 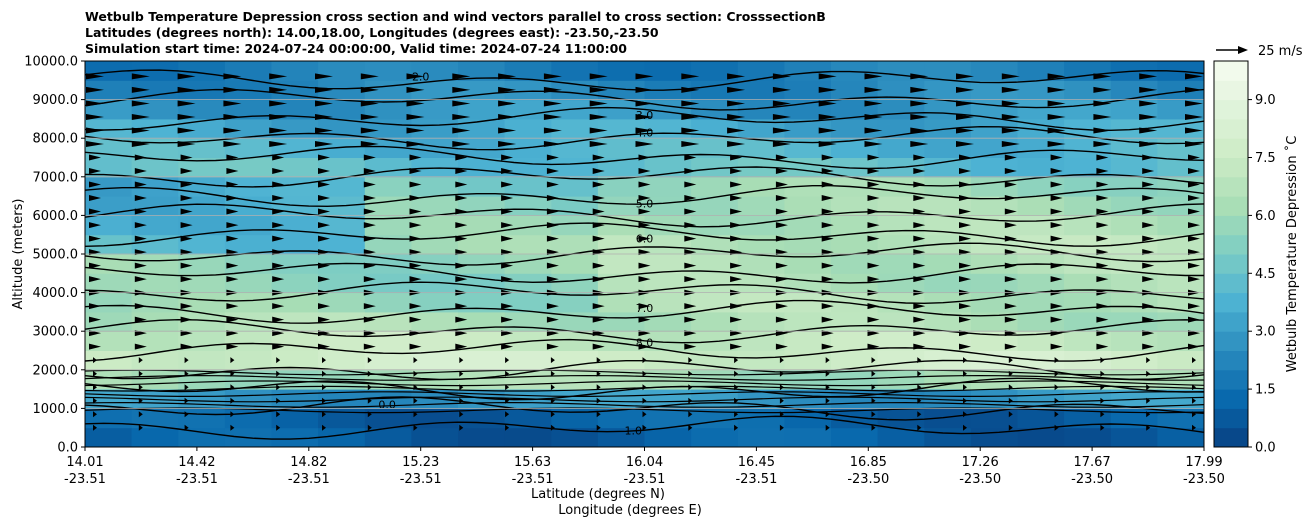 I want to click on x-tick-lat: 16.04, so click(x=644, y=462).